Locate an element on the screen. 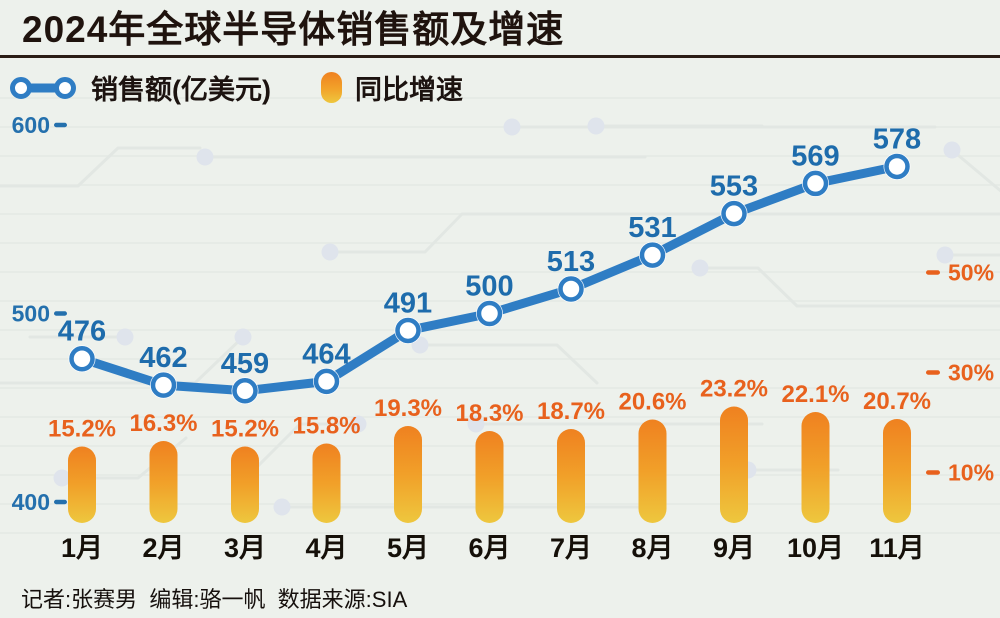 This screenshot has width=1000, height=618. legend-item-growth: 同比增速 is located at coordinates (391, 87).